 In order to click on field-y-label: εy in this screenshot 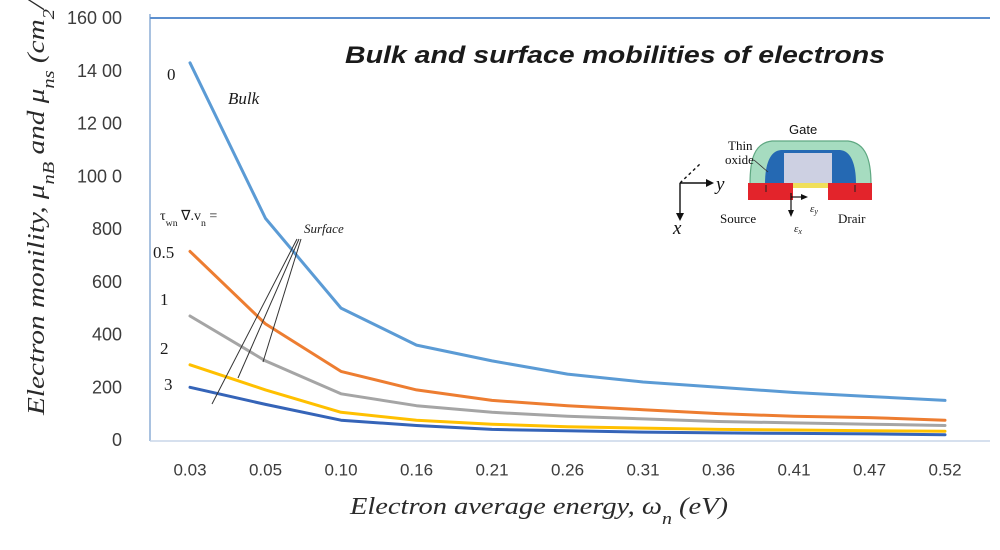, I will do `click(814, 209)`.